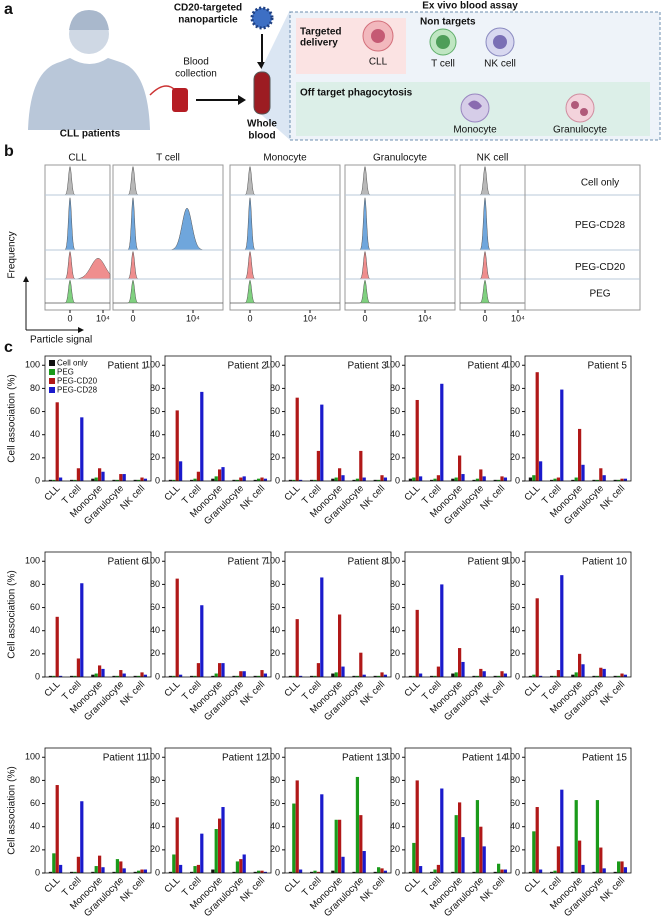 Image resolution: width=666 pixels, height=921 pixels. Describe the element at coordinates (448, 22) in the screenshot. I see `non-targets-label: Non targets` at that location.